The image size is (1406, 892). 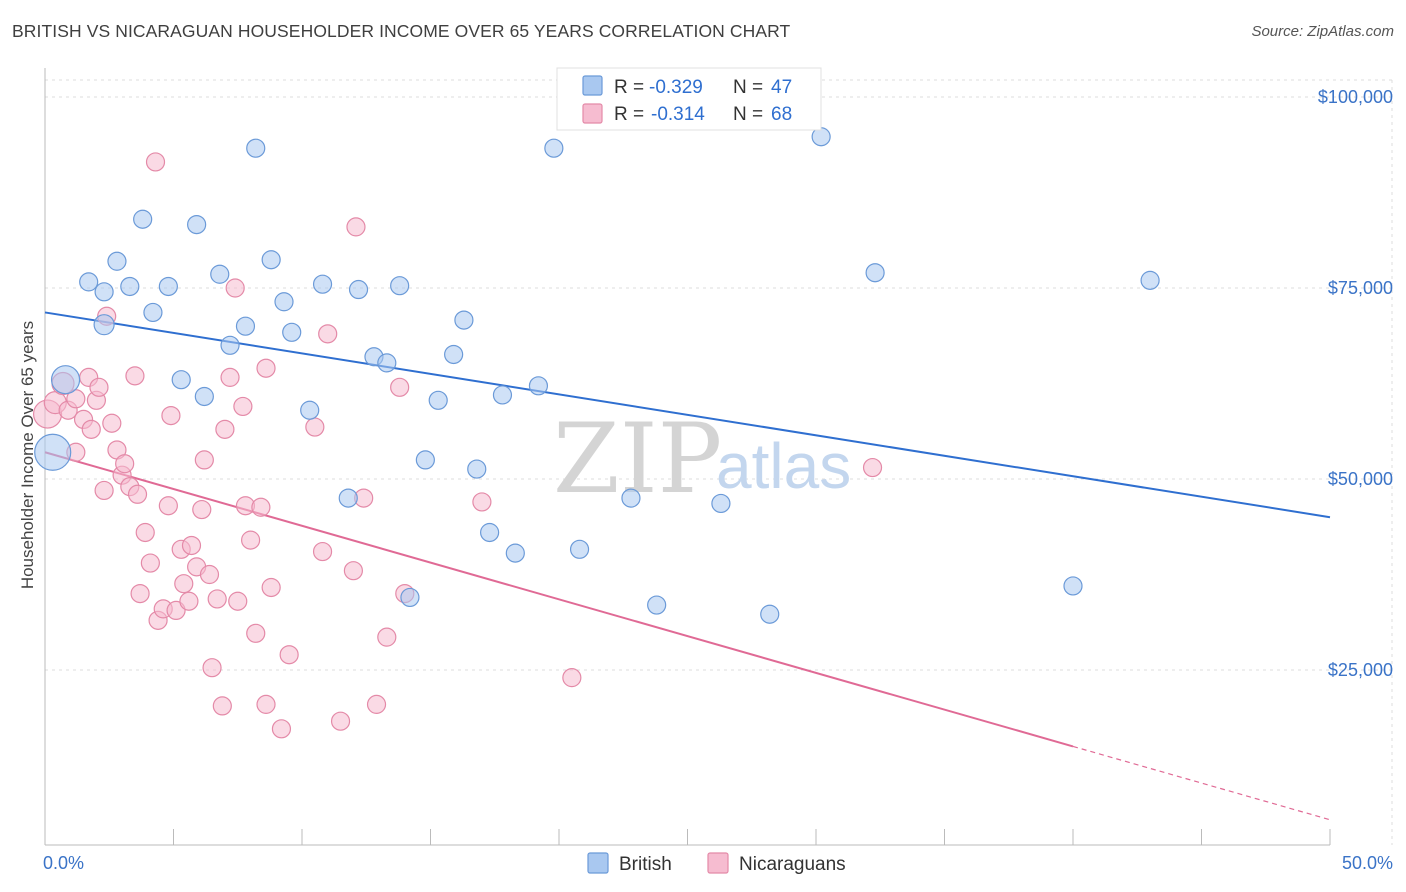 I want to click on legend-british-r-label: R =, so click(x=629, y=87).